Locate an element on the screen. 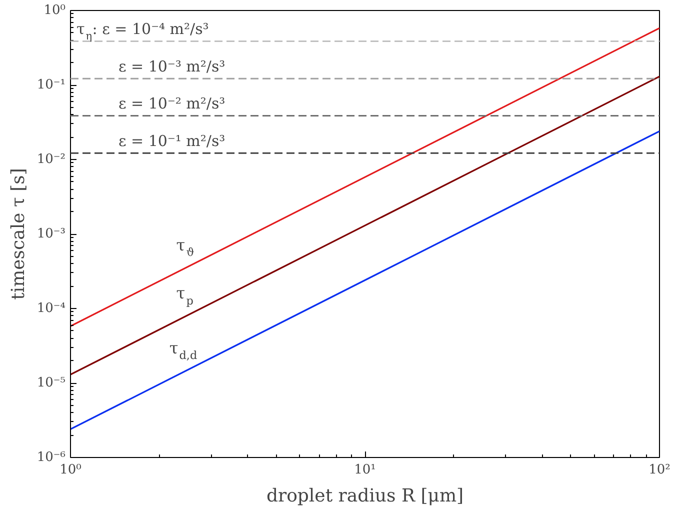 The height and width of the screenshot is (512, 673). annotation: ε = 10⁻³ m²/s³ is located at coordinates (172, 67).